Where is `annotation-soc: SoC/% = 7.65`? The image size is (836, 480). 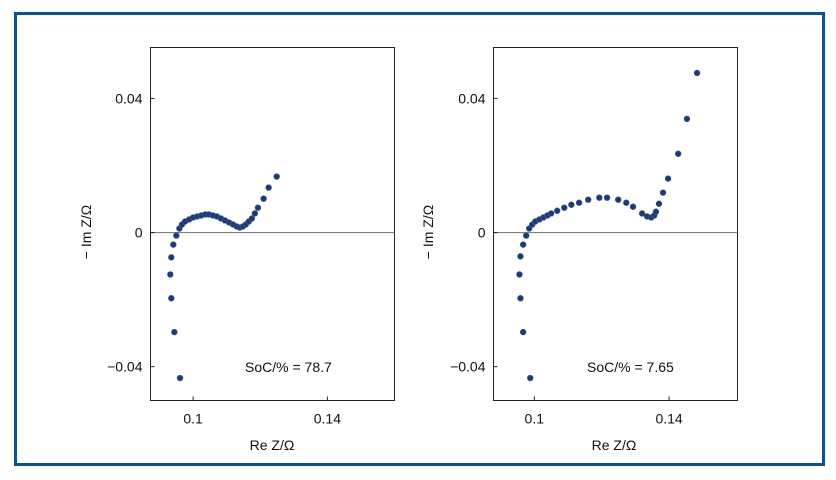
annotation-soc: SoC/% = 7.65 is located at coordinates (630, 367).